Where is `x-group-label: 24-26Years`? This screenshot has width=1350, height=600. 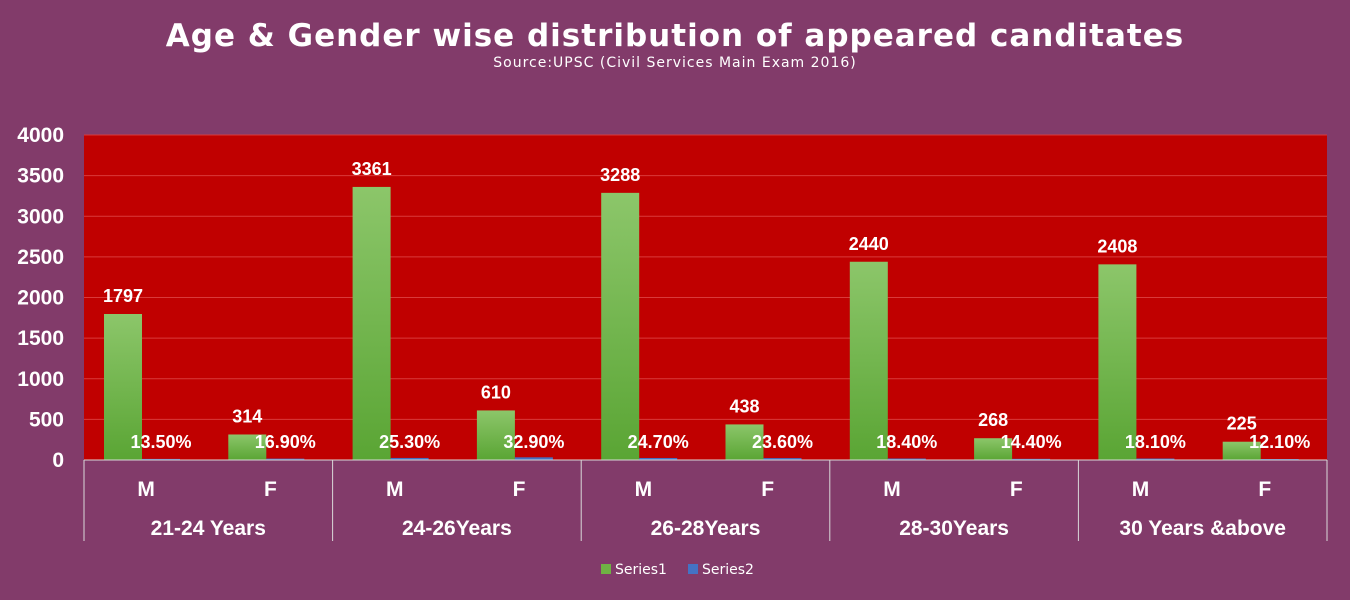
x-group-label: 24-26Years is located at coordinates (457, 528).